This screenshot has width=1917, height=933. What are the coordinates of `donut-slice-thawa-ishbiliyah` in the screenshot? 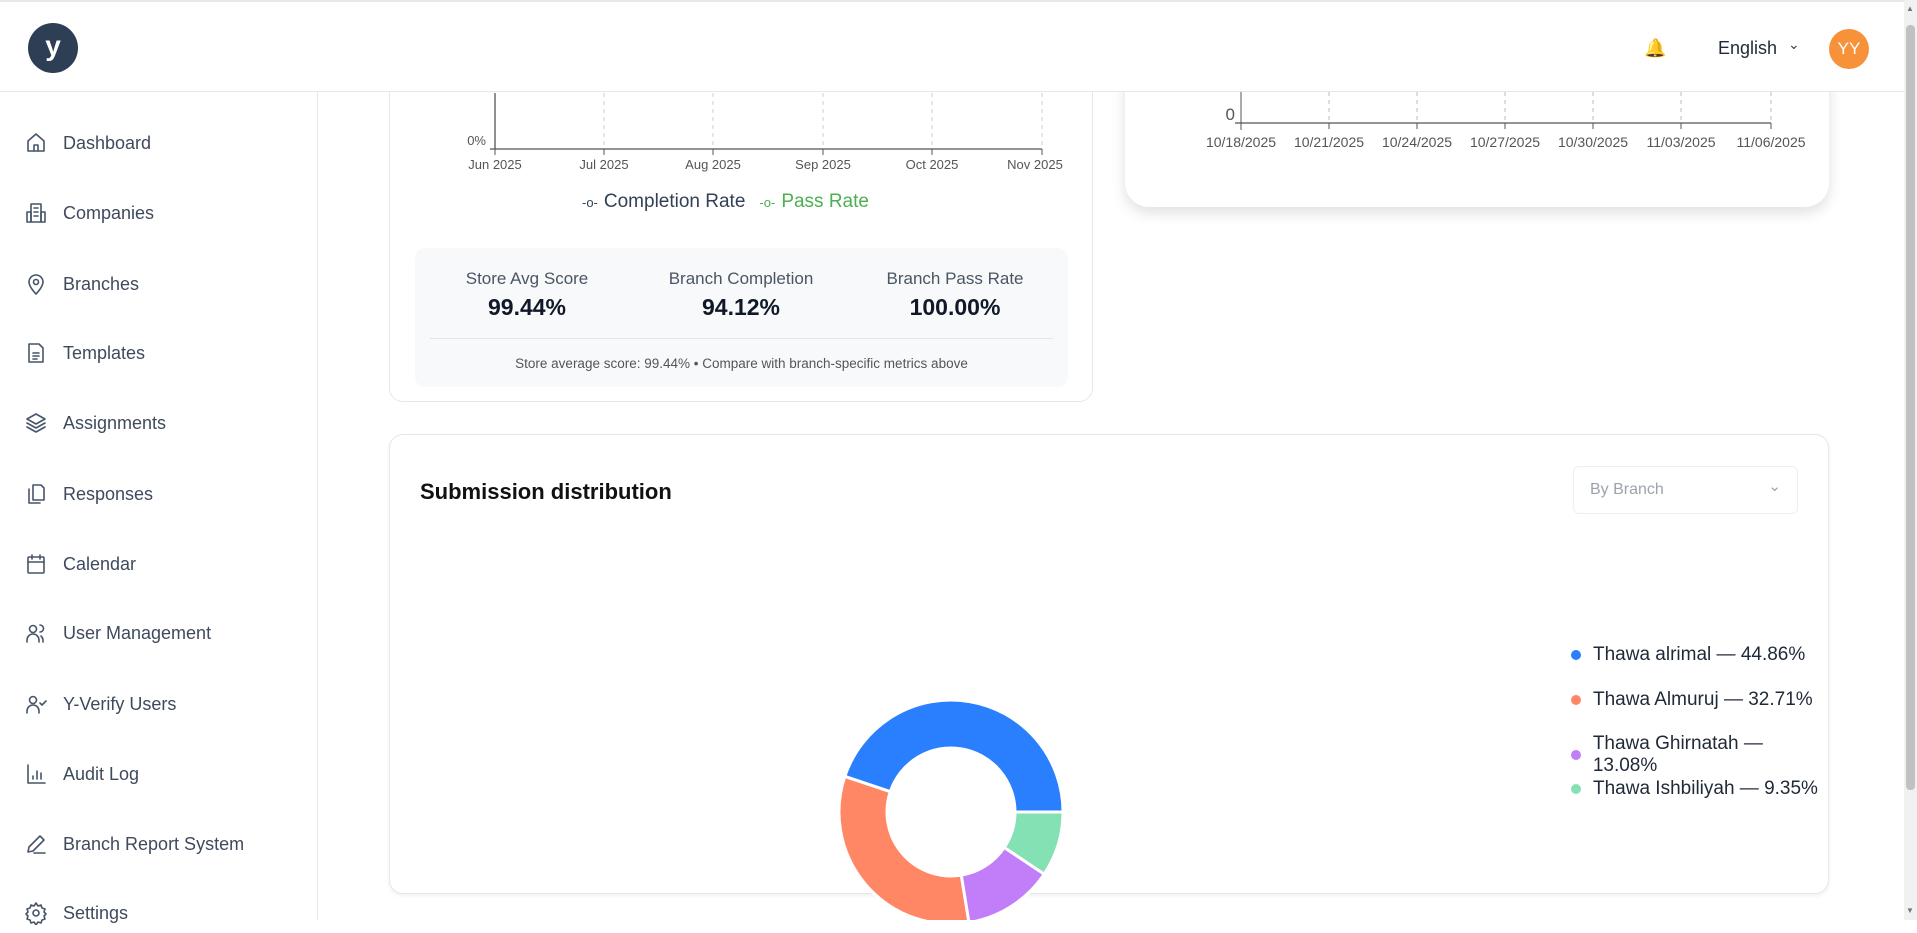 It's located at (1033, 843).